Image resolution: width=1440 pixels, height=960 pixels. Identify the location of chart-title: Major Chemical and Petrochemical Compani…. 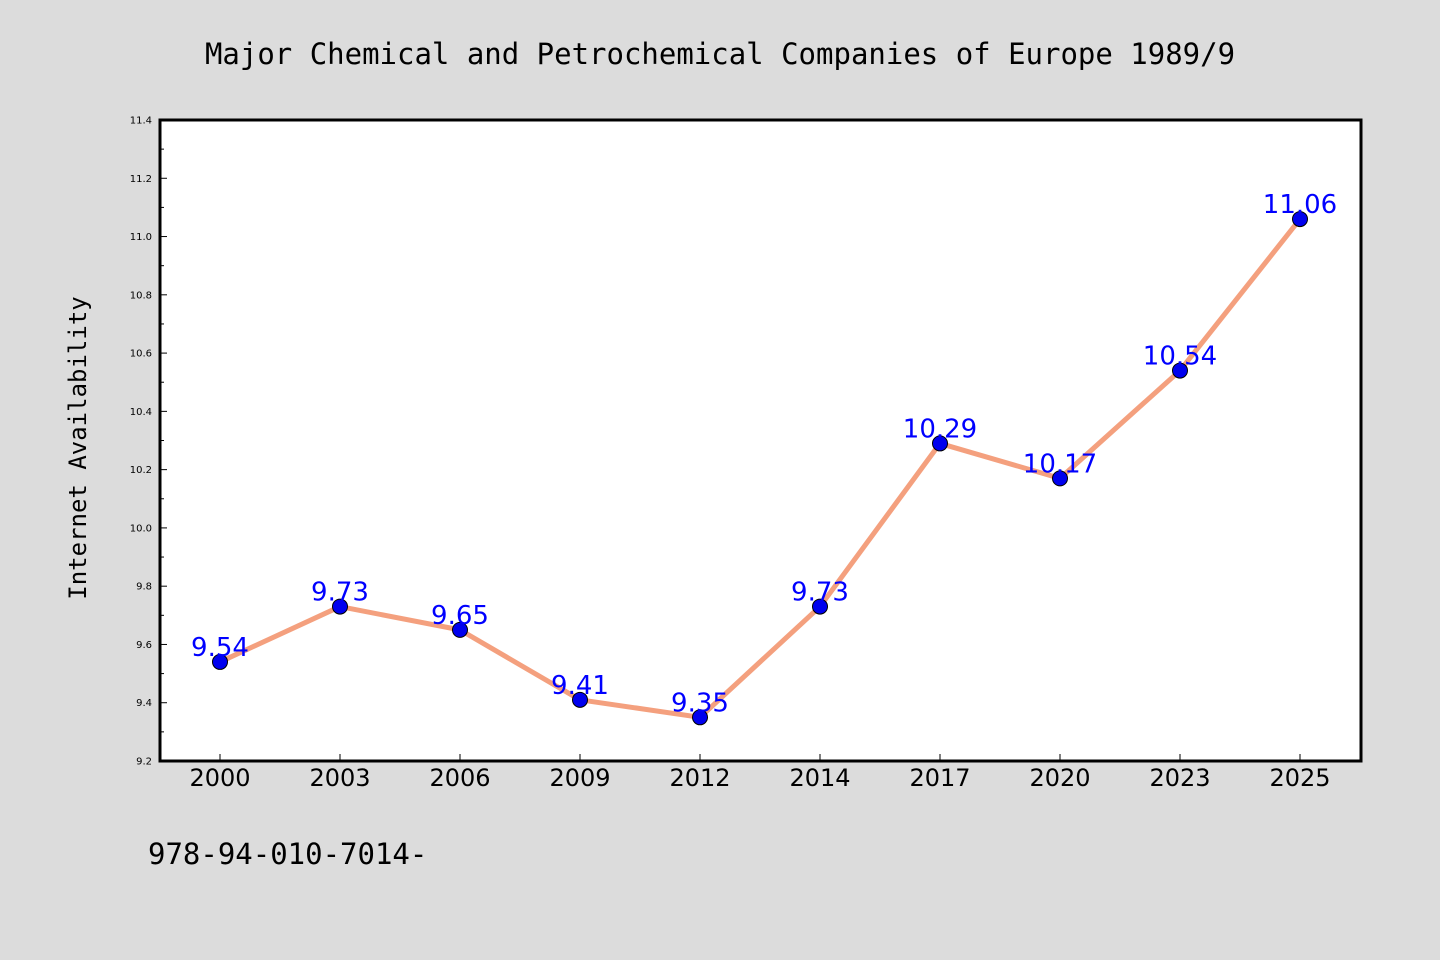
(720, 54).